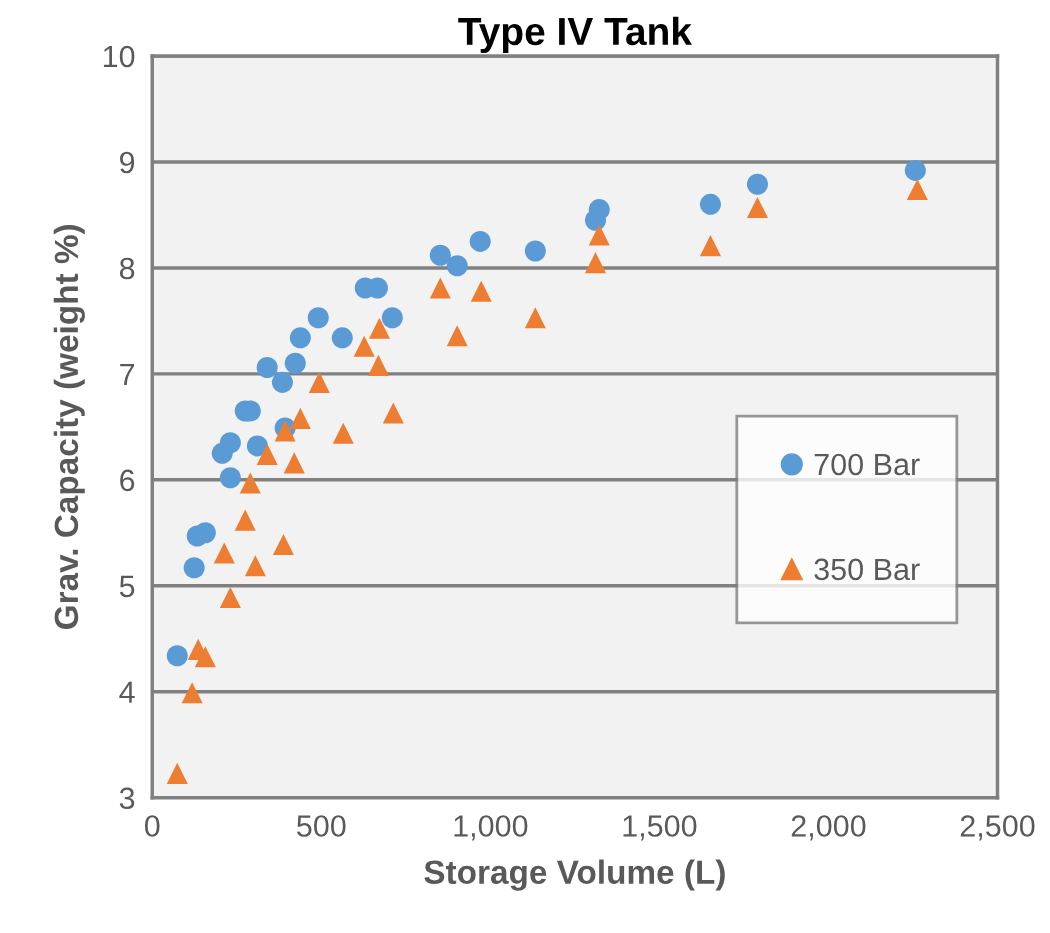 This screenshot has height=933, width=1050. I want to click on legend-label: 700 Bar, so click(867, 464).